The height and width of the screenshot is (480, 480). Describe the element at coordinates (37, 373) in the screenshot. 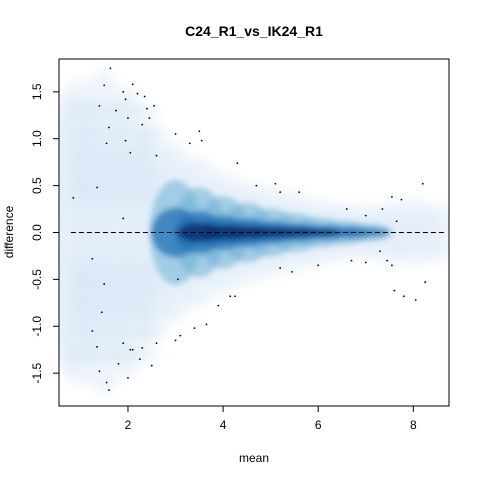

I see `y-tick-label: -1.5` at that location.